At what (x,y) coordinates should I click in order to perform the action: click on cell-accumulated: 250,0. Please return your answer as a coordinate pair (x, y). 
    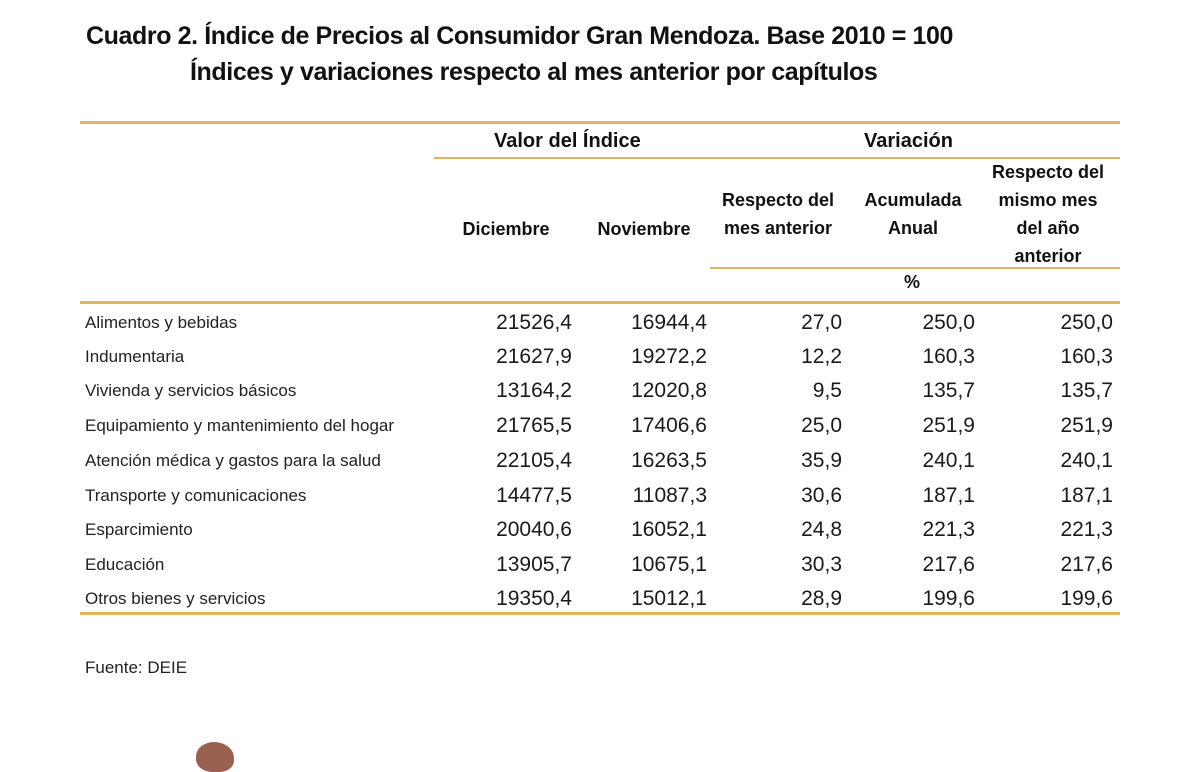
    Looking at the image, I should click on (948, 322).